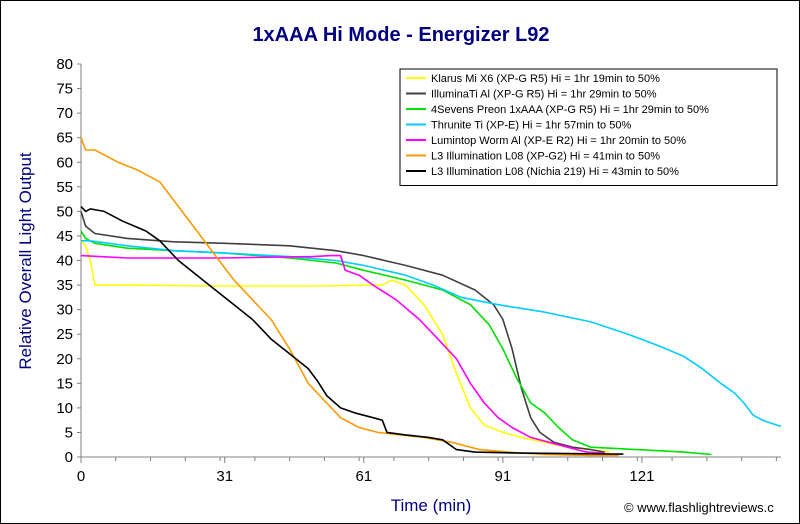  I want to click on y-tick-label: 30, so click(64, 310).